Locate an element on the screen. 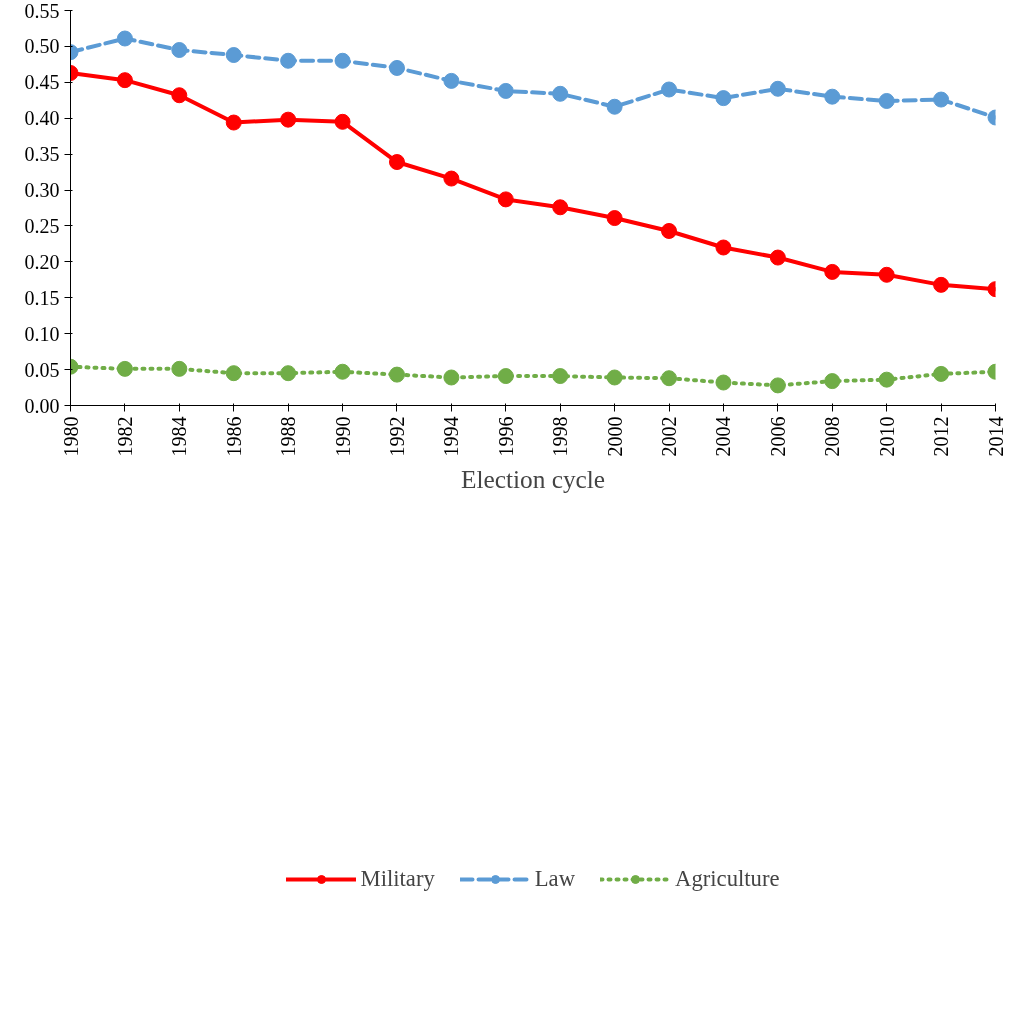  y-tick-label: 0.00 is located at coordinates (42, 405).